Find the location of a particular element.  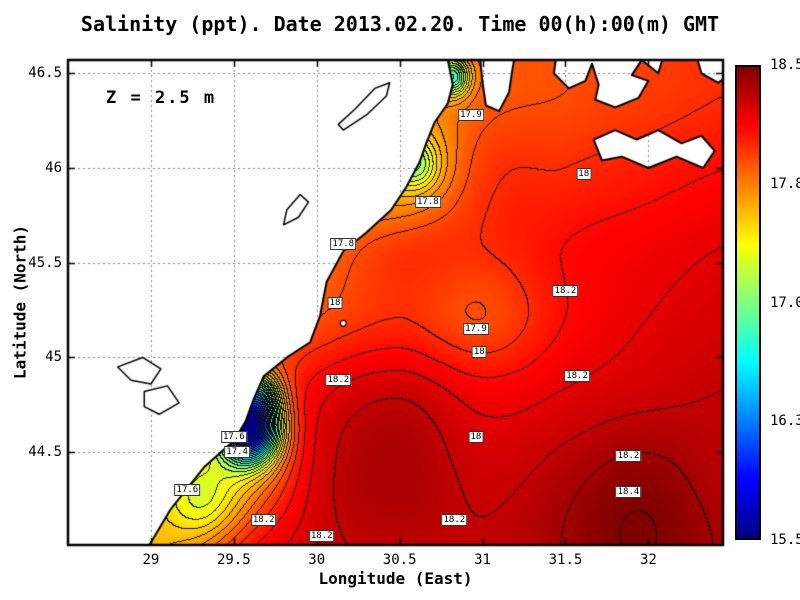

colorbar-tick-label: 17.0 is located at coordinates (785, 302).